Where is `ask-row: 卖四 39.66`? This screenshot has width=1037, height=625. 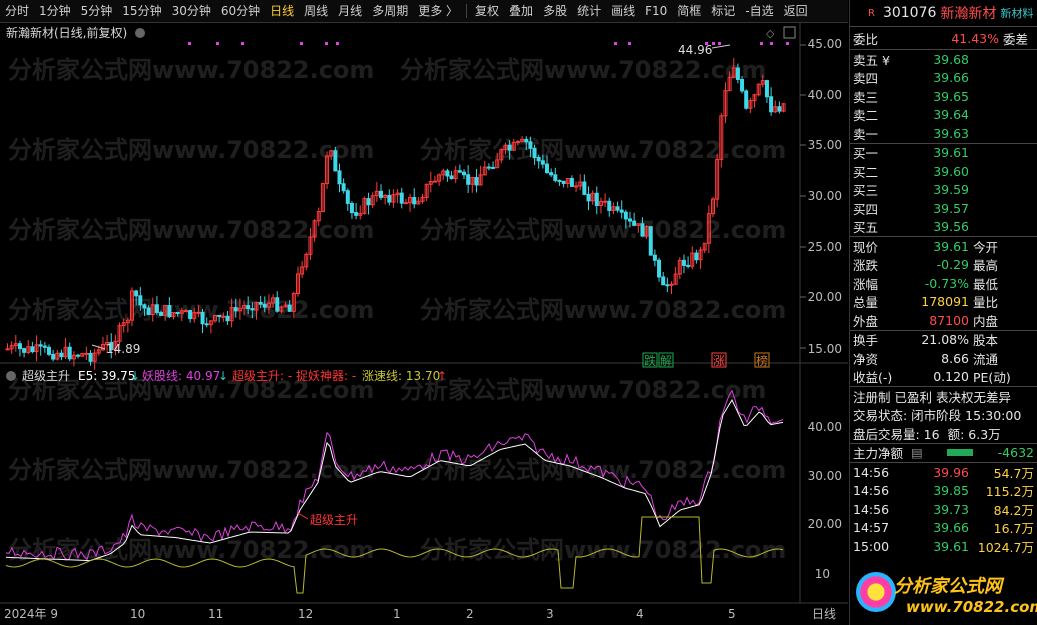 ask-row: 卖四 39.66 is located at coordinates (911, 78).